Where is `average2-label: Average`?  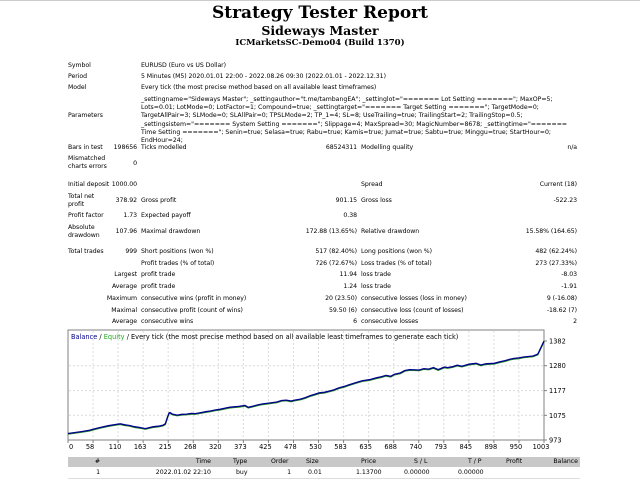
average2-label: Average is located at coordinates (124, 321).